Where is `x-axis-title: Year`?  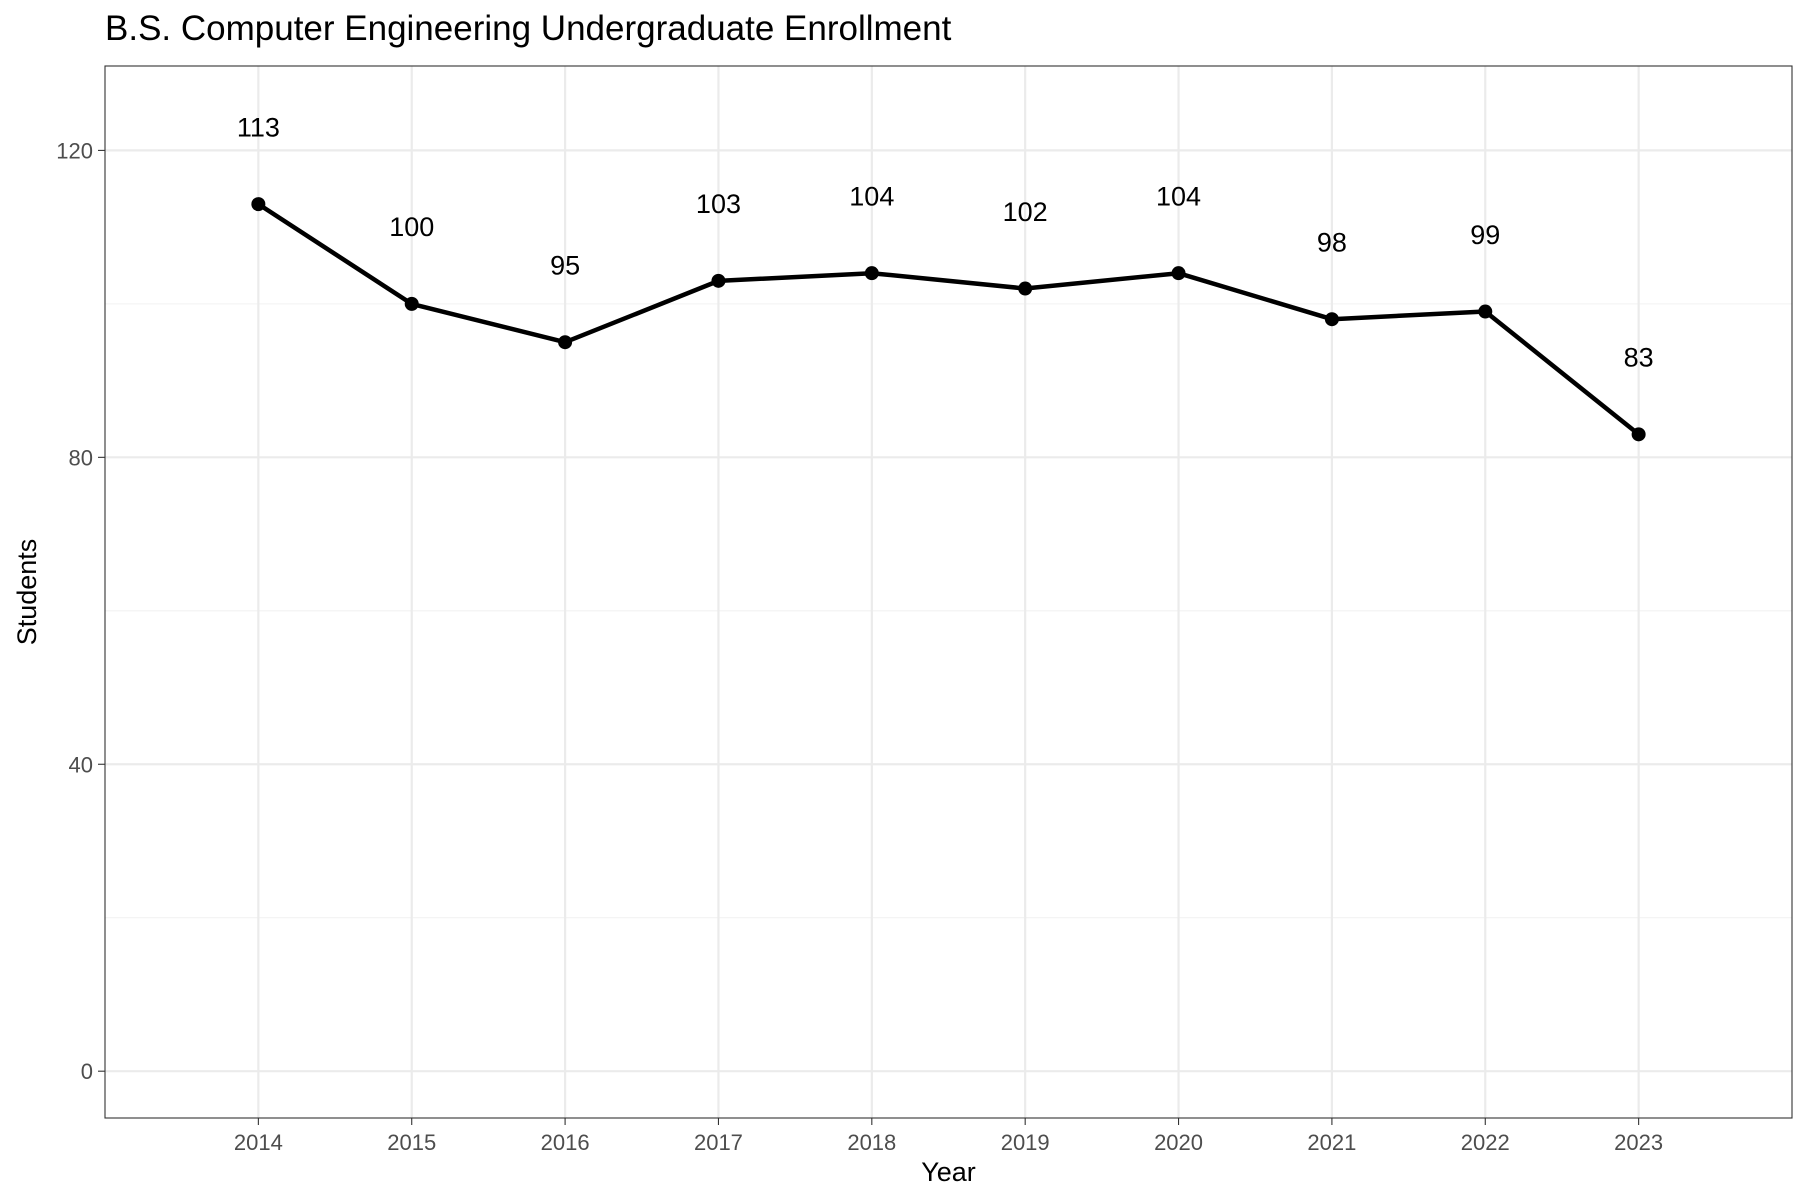
x-axis-title: Year is located at coordinates (948, 1172).